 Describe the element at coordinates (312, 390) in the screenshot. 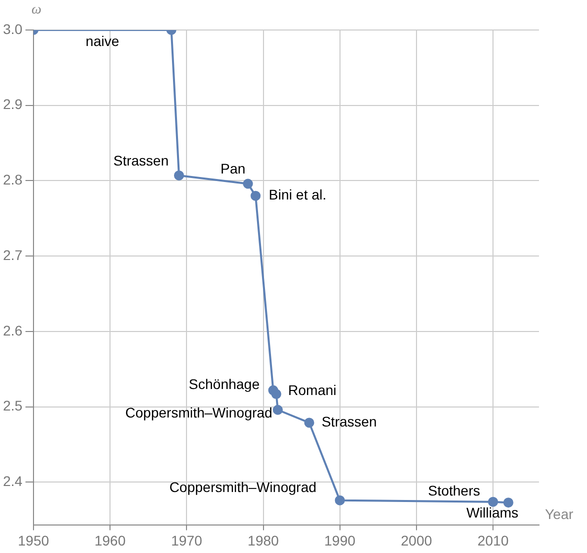

I see `annotation: Romani` at that location.